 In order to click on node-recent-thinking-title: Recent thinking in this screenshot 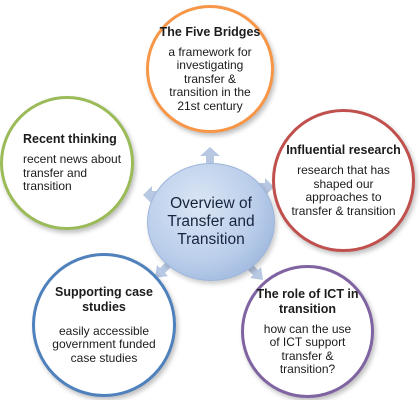, I will do `click(70, 139)`.